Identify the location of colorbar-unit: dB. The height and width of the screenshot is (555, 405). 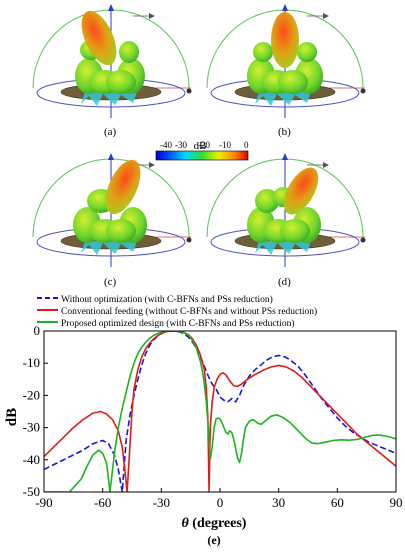
(200, 146).